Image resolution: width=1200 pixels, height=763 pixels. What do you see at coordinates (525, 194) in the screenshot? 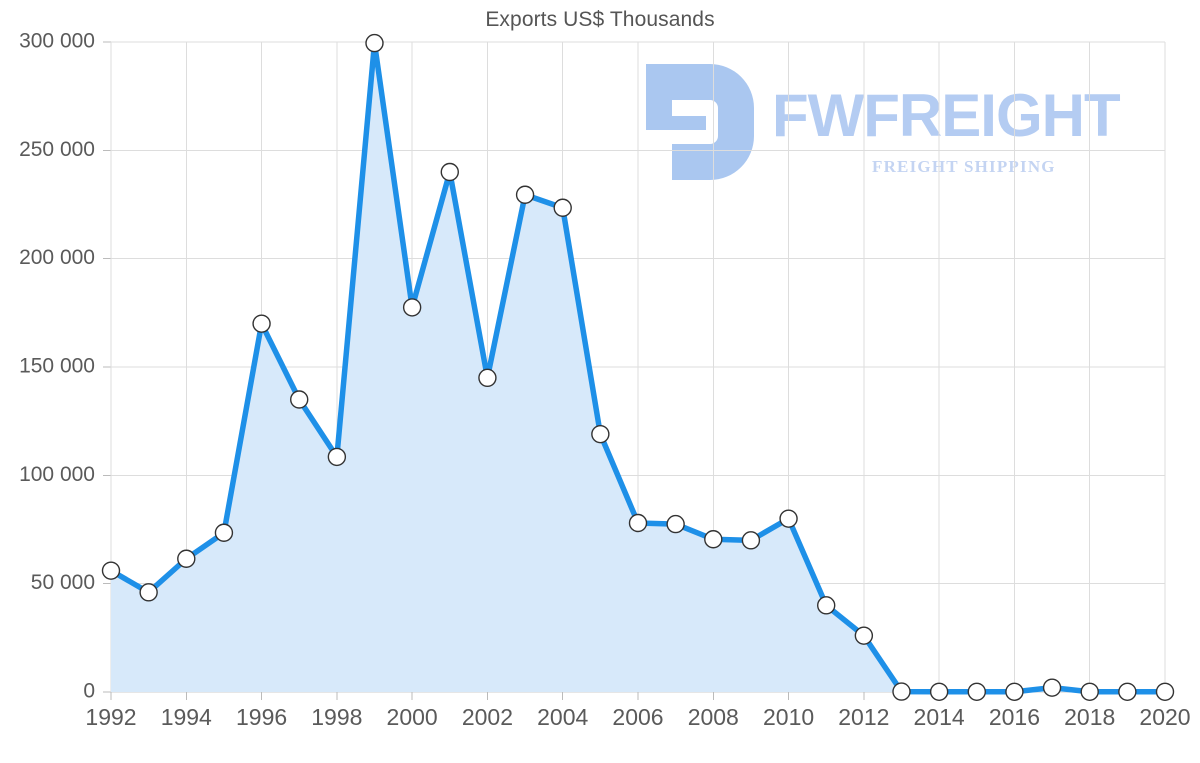
I see `data-point-marker: 2003: 229500` at bounding box center [525, 194].